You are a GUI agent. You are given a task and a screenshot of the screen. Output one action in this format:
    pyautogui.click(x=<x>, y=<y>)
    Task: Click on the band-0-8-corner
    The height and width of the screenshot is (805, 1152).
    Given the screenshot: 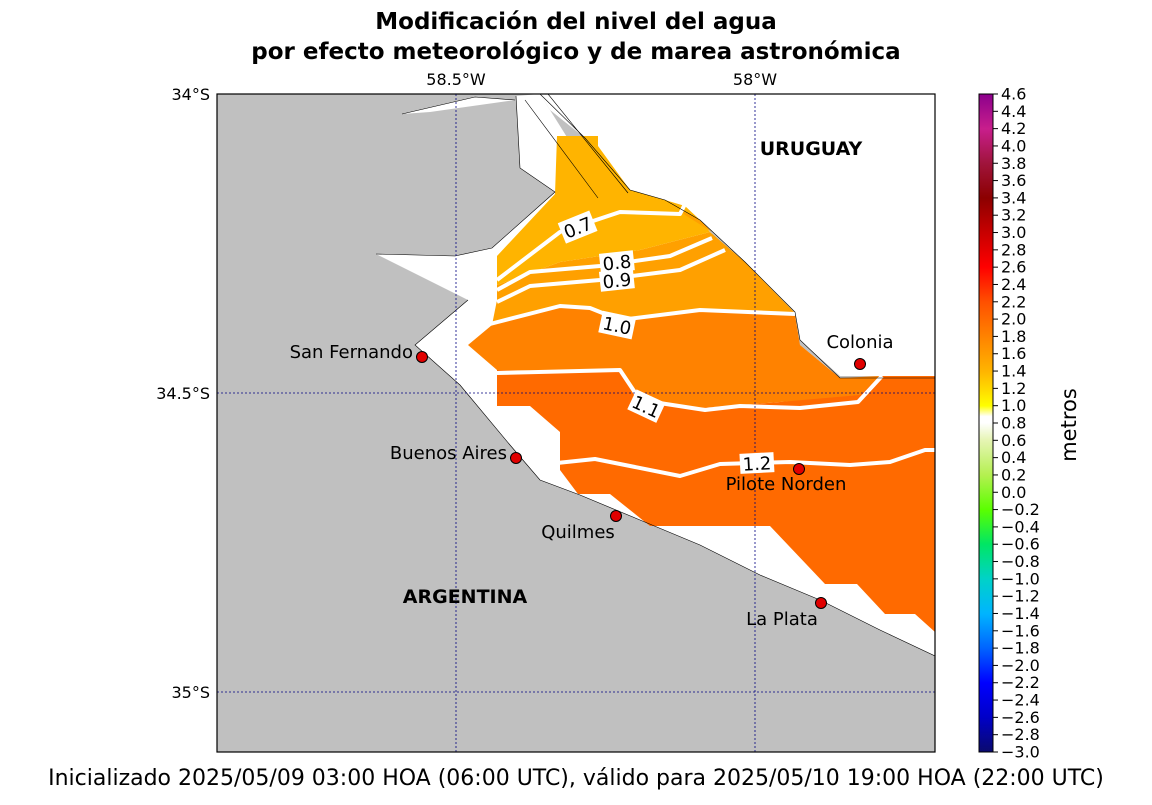 What is the action you would take?
    pyautogui.click(x=696, y=221)
    